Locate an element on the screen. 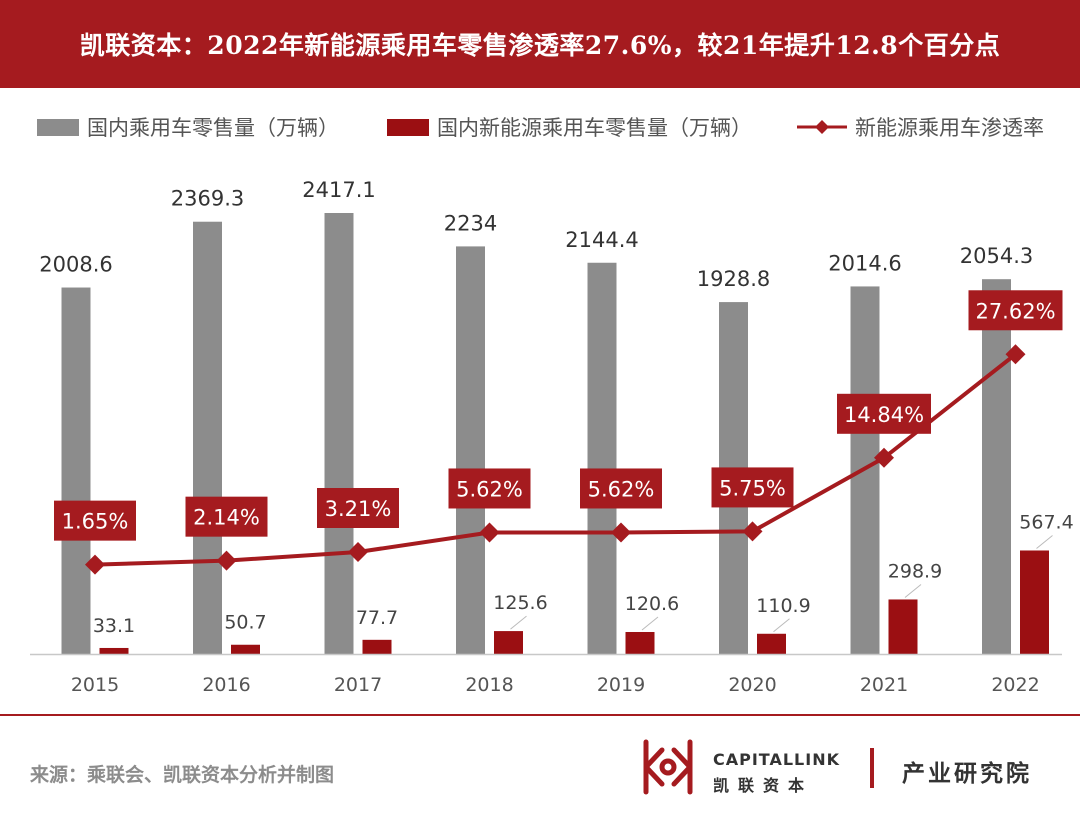  rate-label: 14.84% is located at coordinates (884, 415).